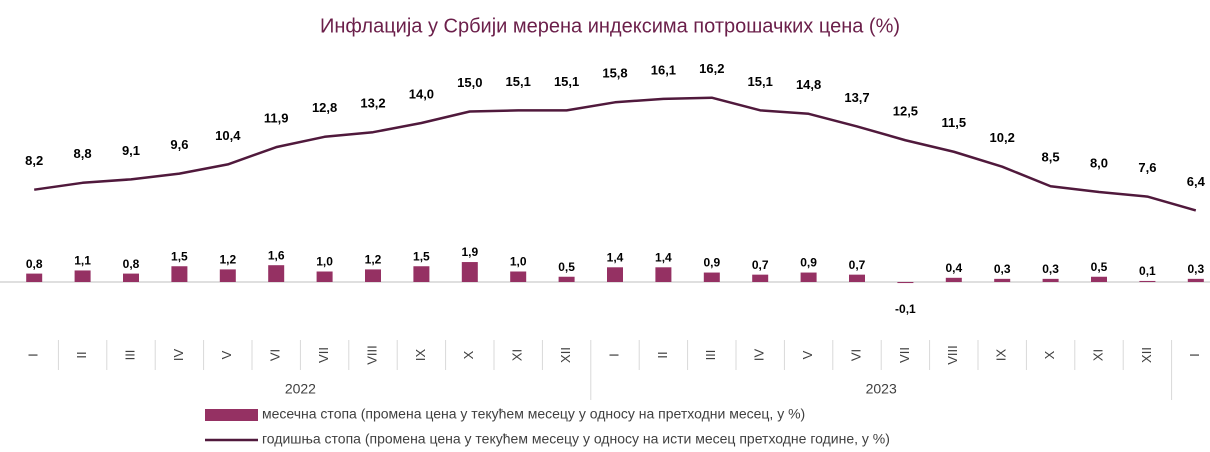 This screenshot has height=452, width=1210. Describe the element at coordinates (131, 150) in the screenshot. I see `line-value-label: 9,1` at that location.